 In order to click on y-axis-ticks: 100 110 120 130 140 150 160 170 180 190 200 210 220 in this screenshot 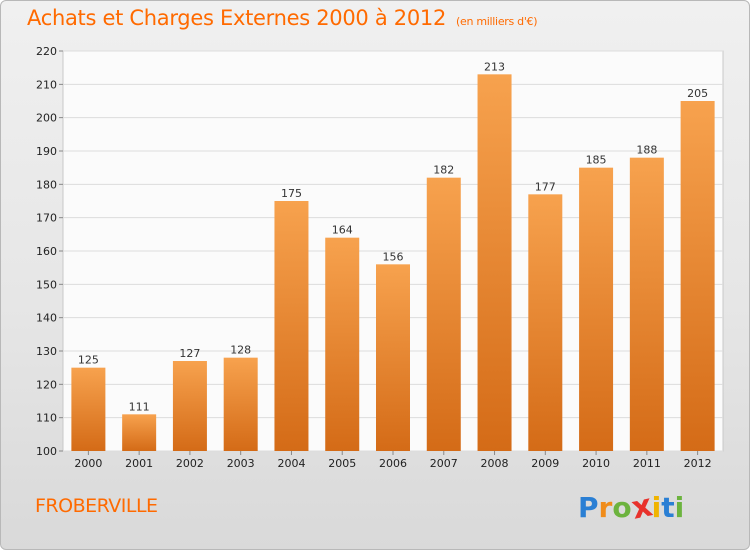, I will do `click(46, 251)`.